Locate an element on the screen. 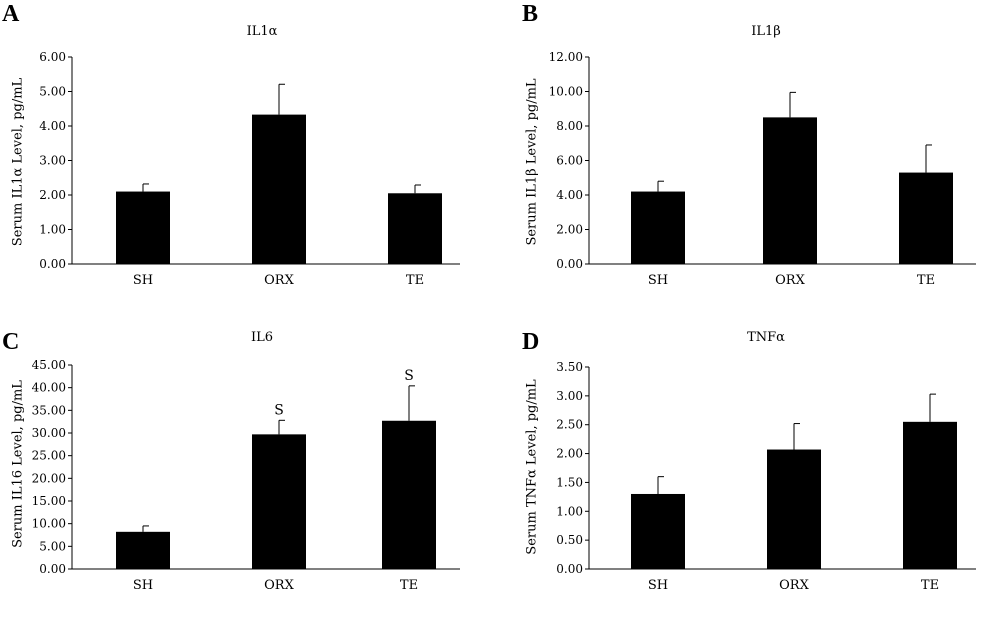 Image resolution: width=1000 pixels, height=633 pixels. y-tick-label: 1.50 is located at coordinates (569, 482).